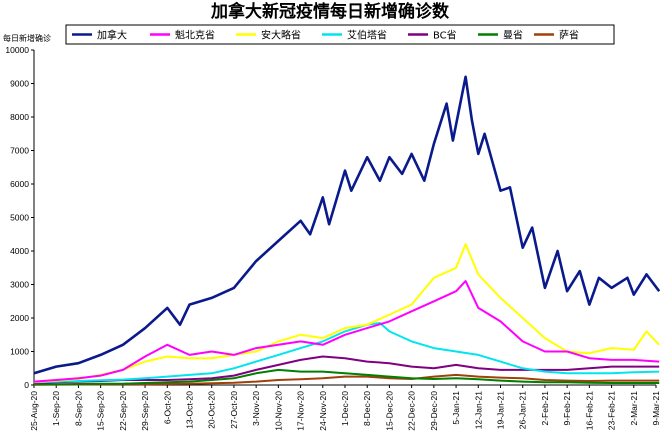 Image resolution: width=660 pixels, height=434 pixels. What do you see at coordinates (145, 411) in the screenshot?
I see `x-tick-label: 29-Sep-20` at bounding box center [145, 411].